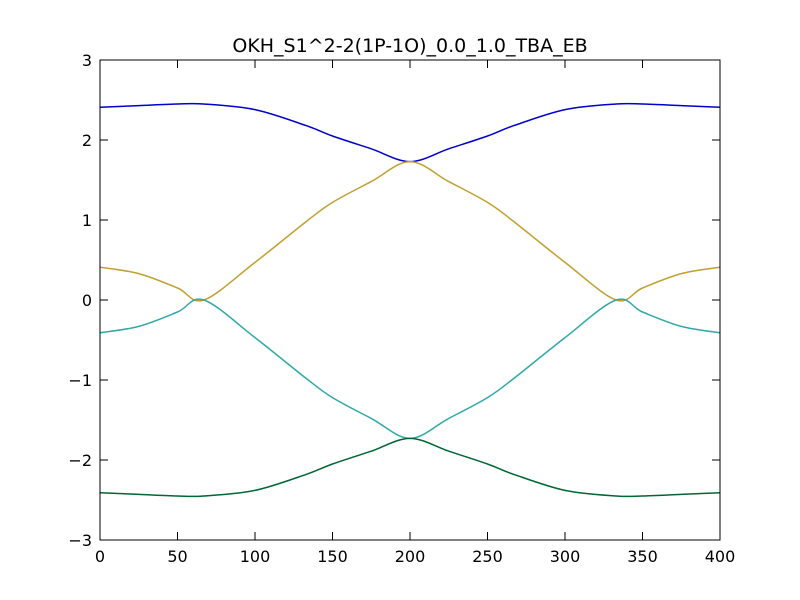  Describe the element at coordinates (487, 556) in the screenshot. I see `x-tick-label: 250` at that location.